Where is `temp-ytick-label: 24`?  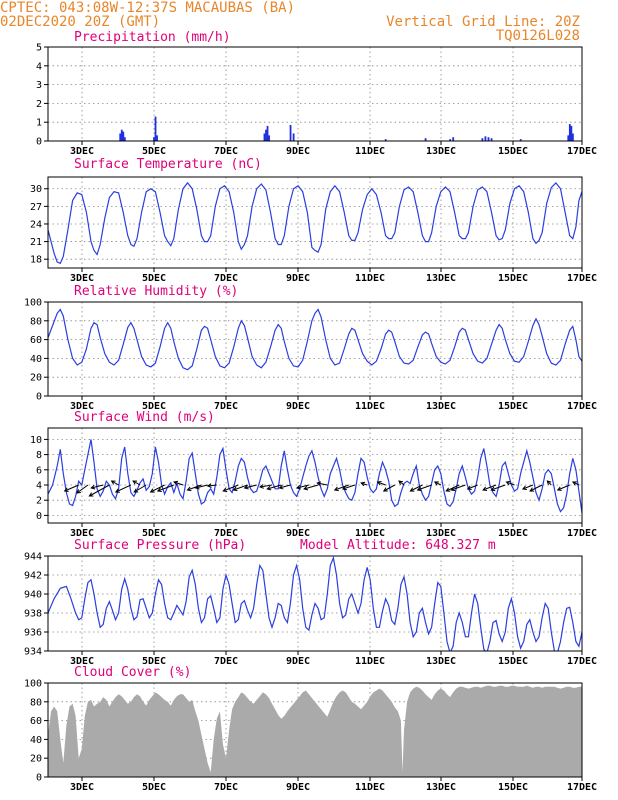 temp-ytick-label: 24 is located at coordinates (36, 224).